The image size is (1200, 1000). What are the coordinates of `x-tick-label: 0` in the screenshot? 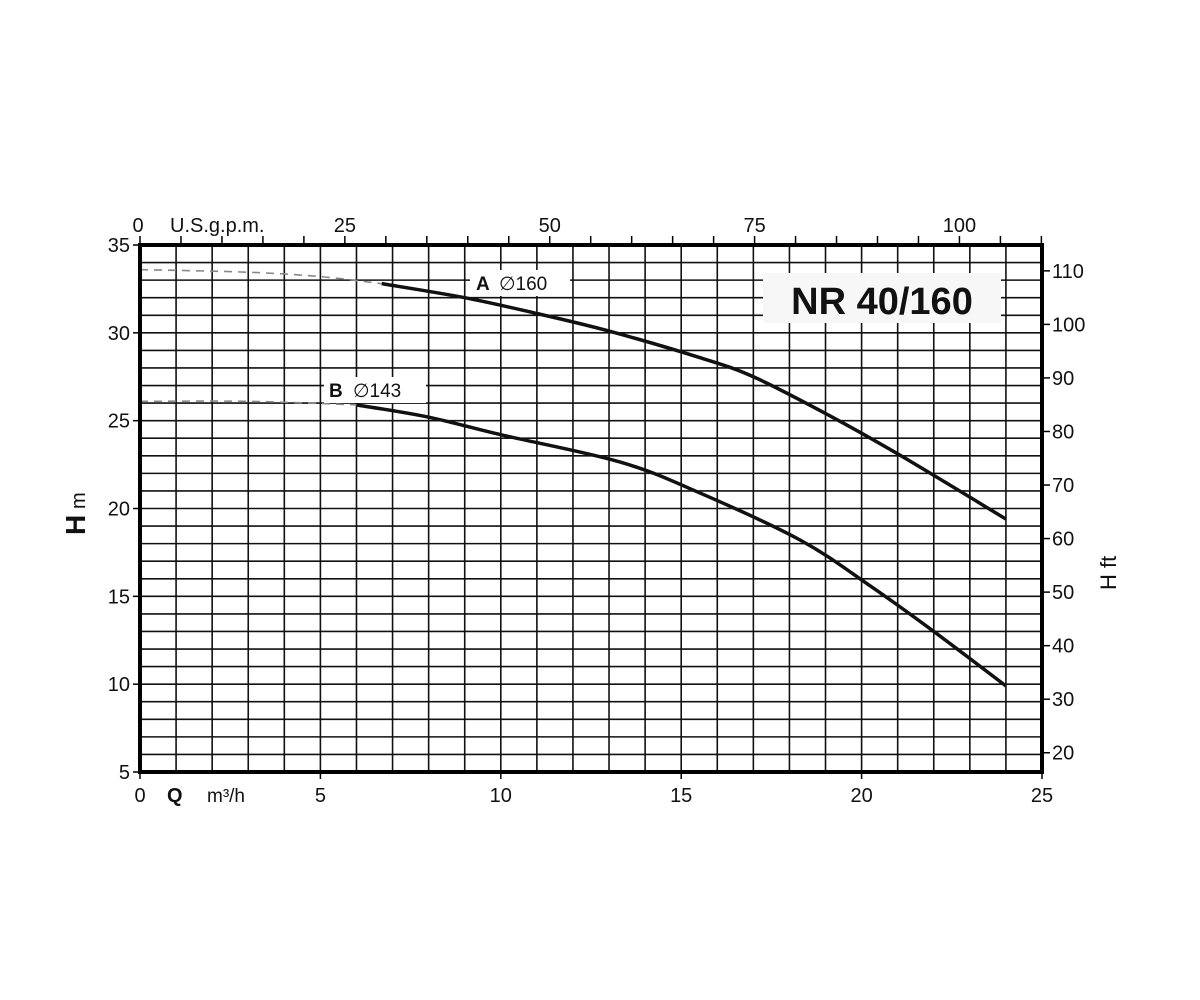 It's located at (139, 796).